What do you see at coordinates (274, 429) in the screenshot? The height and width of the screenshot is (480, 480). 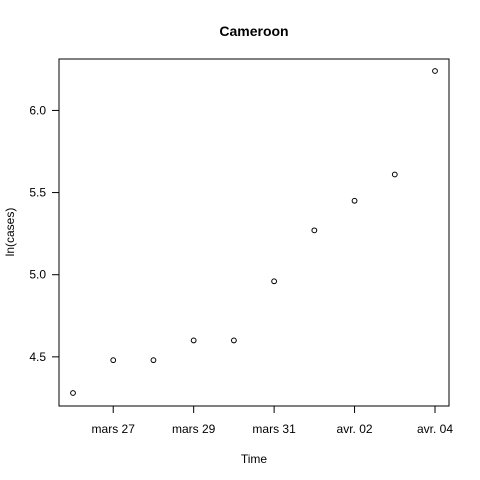 I see `x-tick-label: mars 31` at bounding box center [274, 429].